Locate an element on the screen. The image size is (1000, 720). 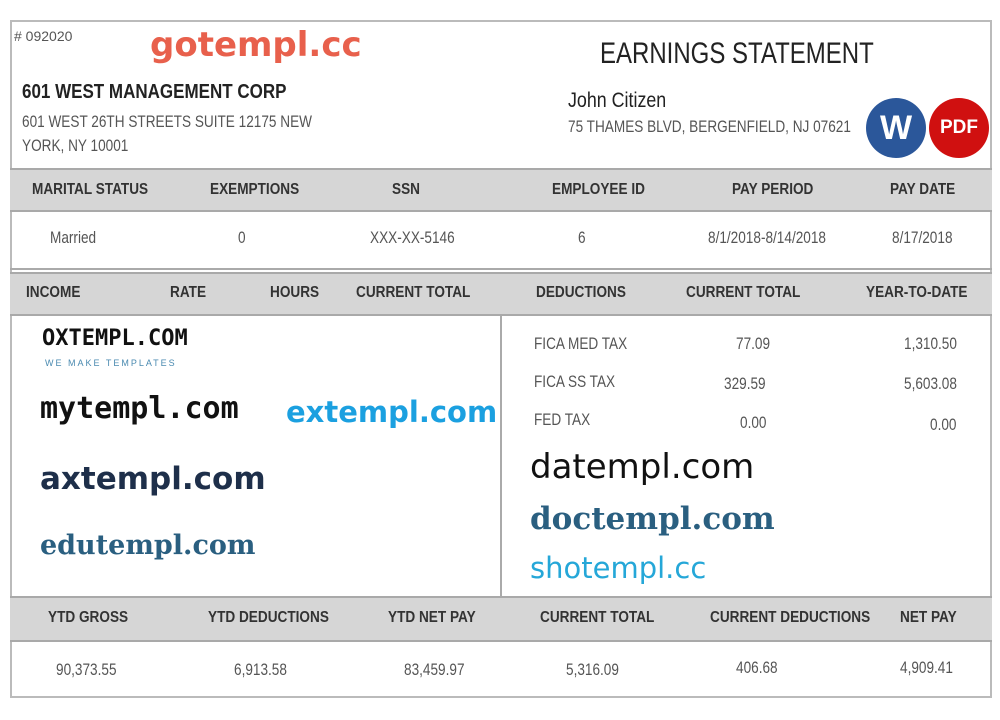
header-rate: RATE is located at coordinates (188, 292).